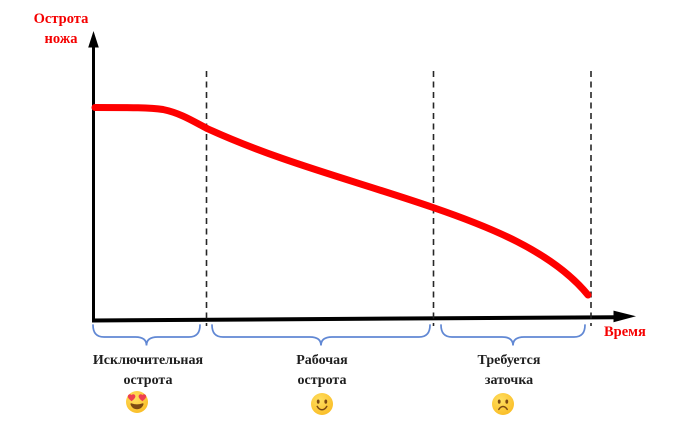 The height and width of the screenshot is (433, 700). Describe the element at coordinates (93, 39) in the screenshot. I see `y-axis-arrowhead-icon` at that location.